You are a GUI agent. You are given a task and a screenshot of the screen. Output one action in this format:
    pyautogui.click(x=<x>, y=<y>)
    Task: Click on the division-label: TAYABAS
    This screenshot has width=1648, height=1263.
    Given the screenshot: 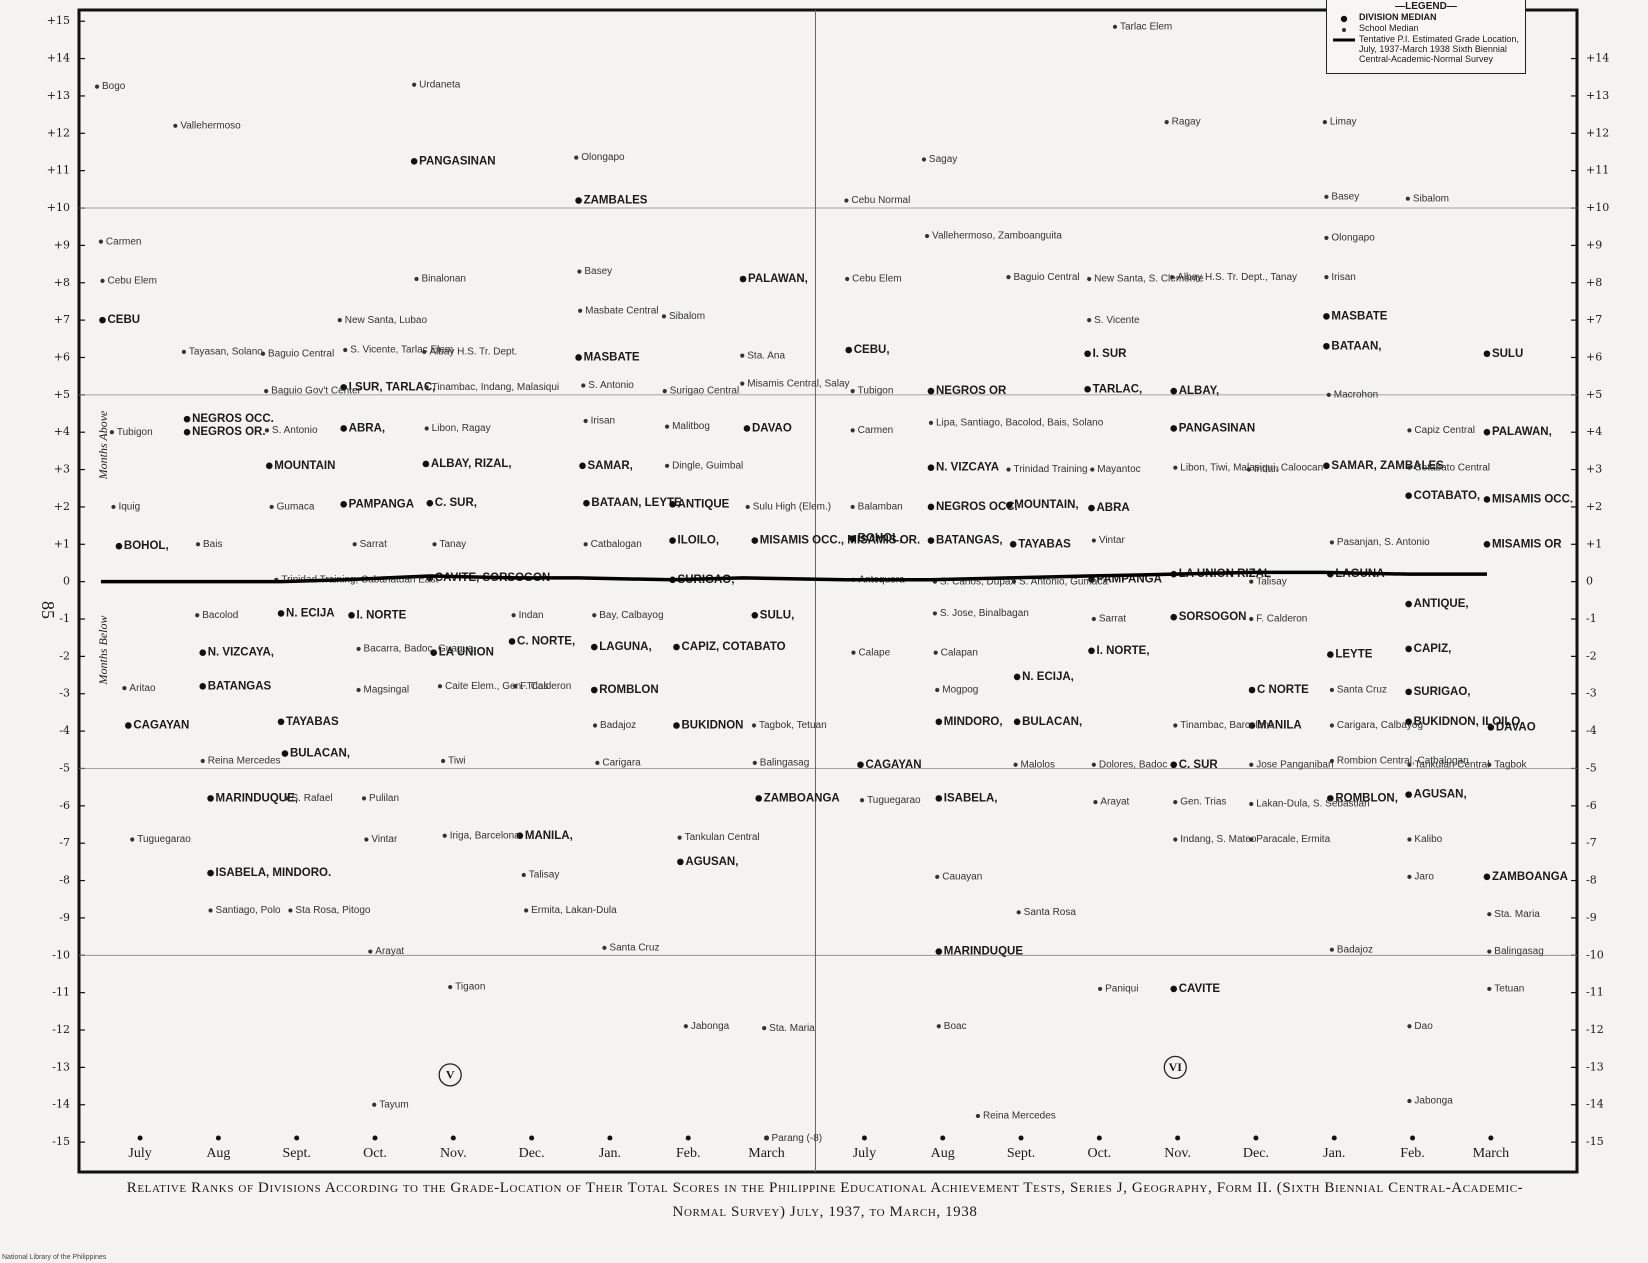 What is the action you would take?
    pyautogui.click(x=312, y=722)
    